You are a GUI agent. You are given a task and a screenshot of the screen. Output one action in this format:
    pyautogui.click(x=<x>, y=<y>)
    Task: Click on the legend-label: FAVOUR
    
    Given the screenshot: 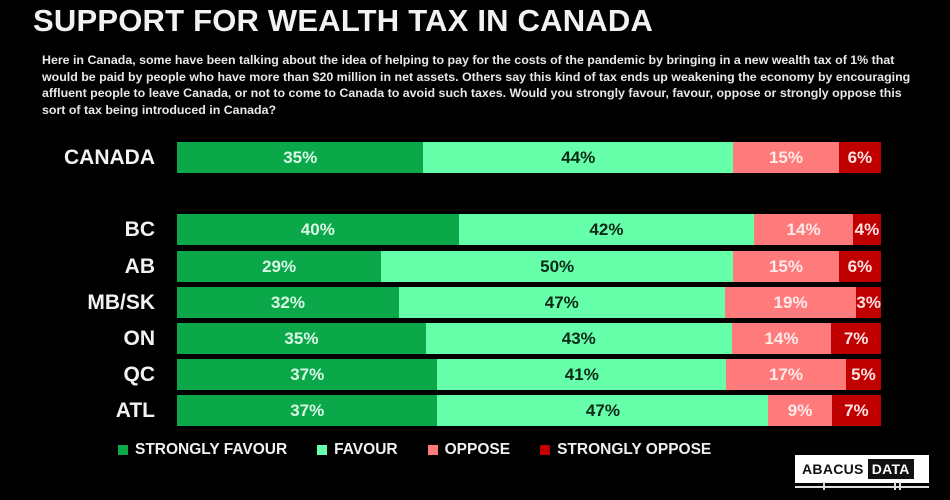 What is the action you would take?
    pyautogui.click(x=366, y=449)
    